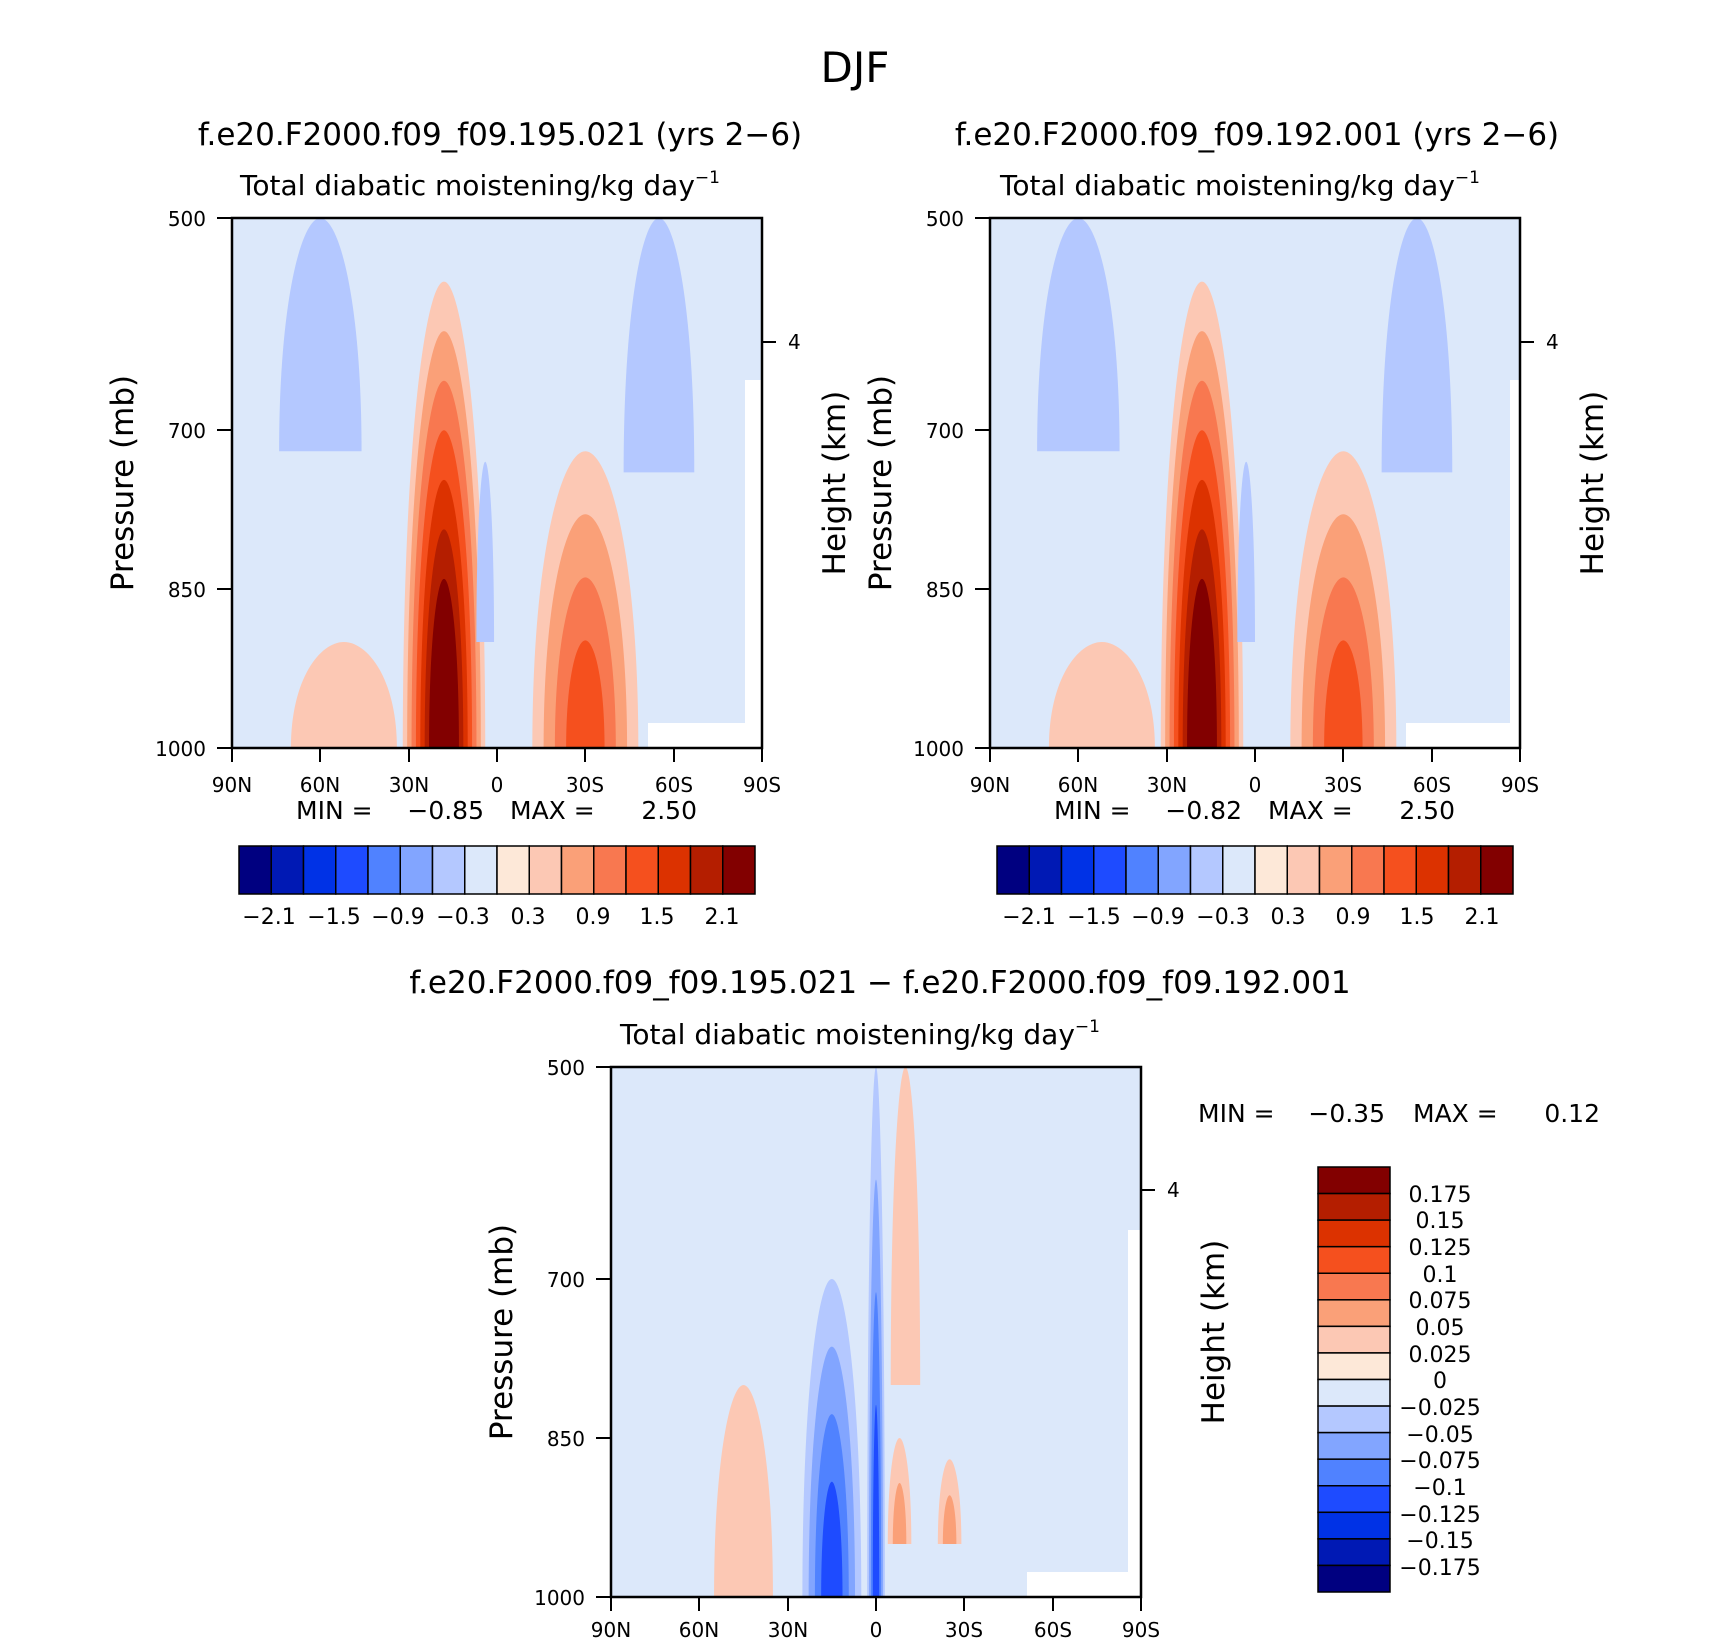  Describe the element at coordinates (1432, 785) in the screenshot. I see `x-tick-label: 60S` at that location.